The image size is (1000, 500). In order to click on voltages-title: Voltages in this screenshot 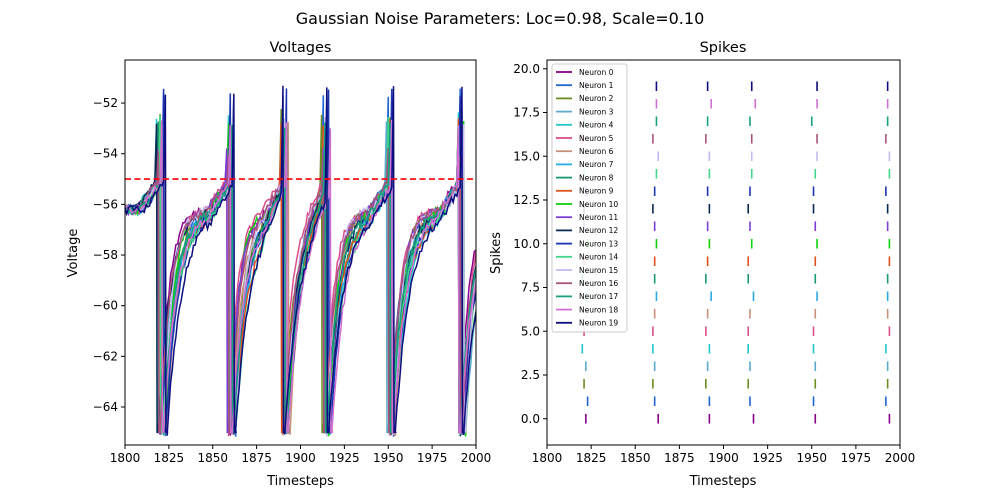, I will do `click(301, 48)`.